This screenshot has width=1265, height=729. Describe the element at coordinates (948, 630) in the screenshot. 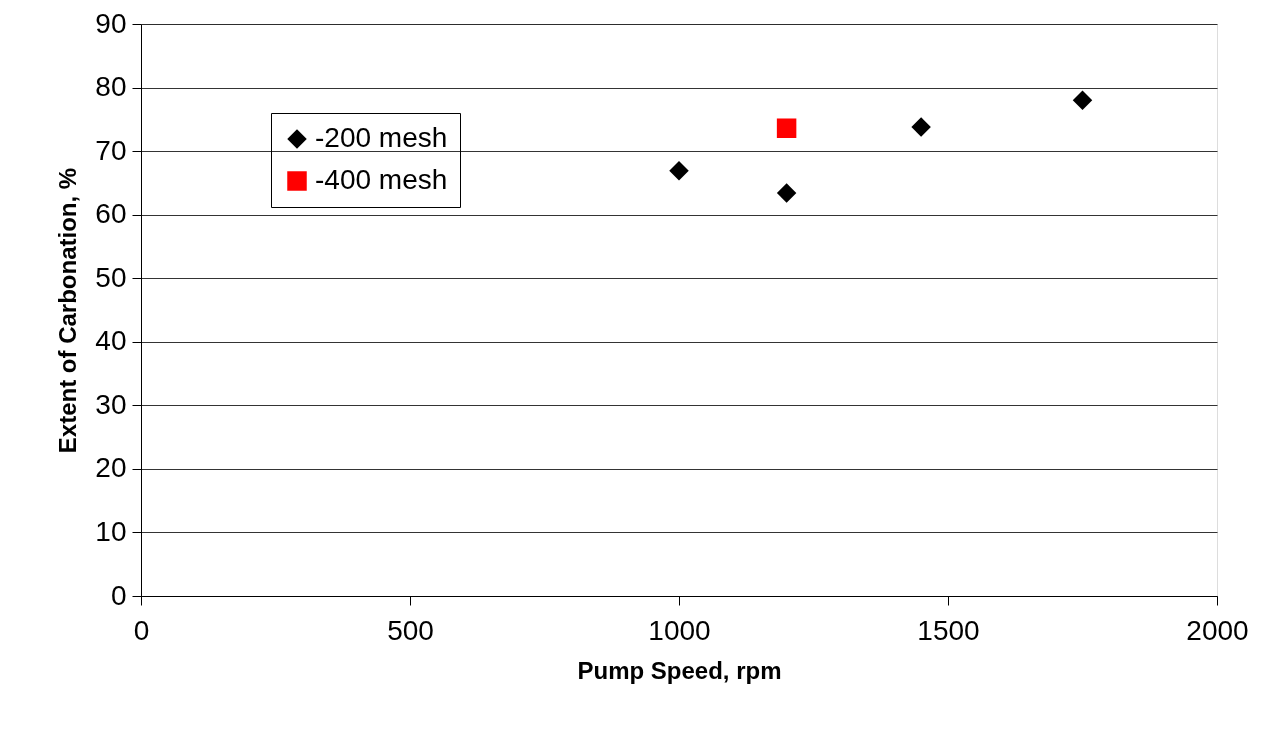

I see `x-tick-label: 1500` at that location.